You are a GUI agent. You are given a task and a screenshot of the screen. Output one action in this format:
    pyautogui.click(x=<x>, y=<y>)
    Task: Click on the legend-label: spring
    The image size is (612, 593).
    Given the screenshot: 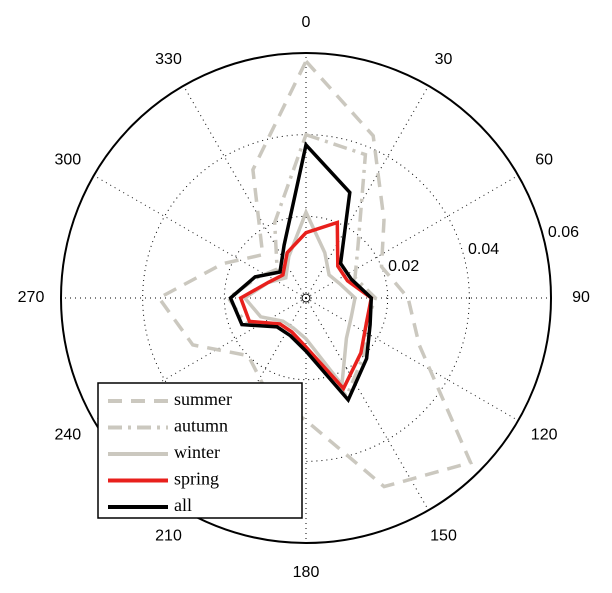 What is the action you would take?
    pyautogui.click(x=196, y=479)
    